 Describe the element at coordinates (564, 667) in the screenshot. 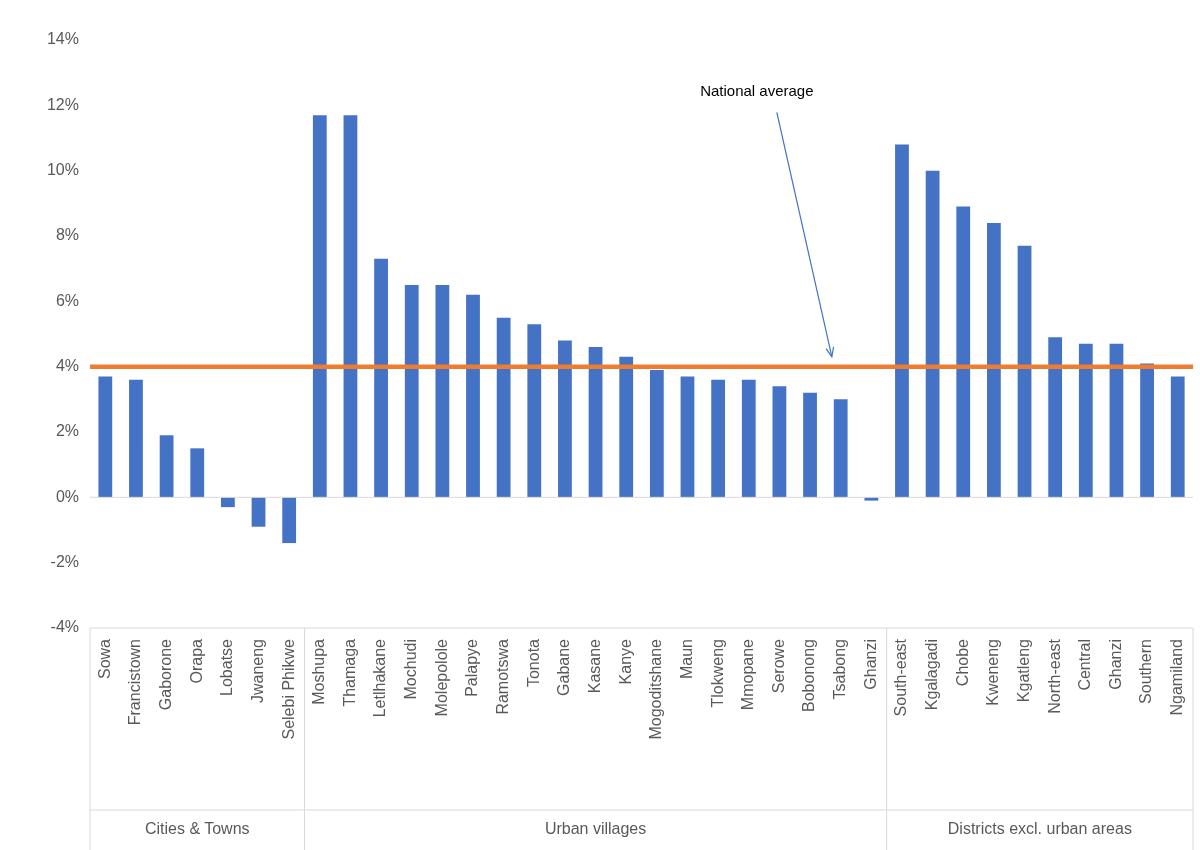

I see `x-tick-label: Gabane` at that location.